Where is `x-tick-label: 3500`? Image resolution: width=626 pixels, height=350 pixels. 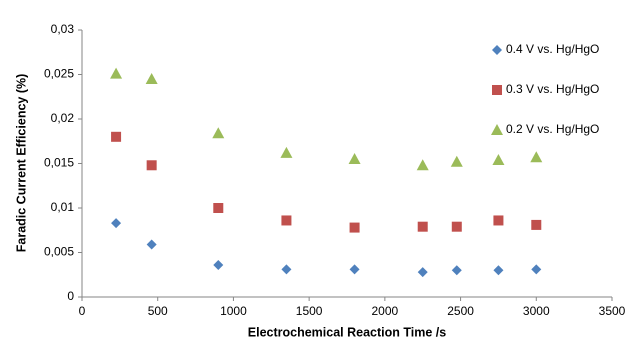 x-tick-label: 3500 is located at coordinates (612, 311).